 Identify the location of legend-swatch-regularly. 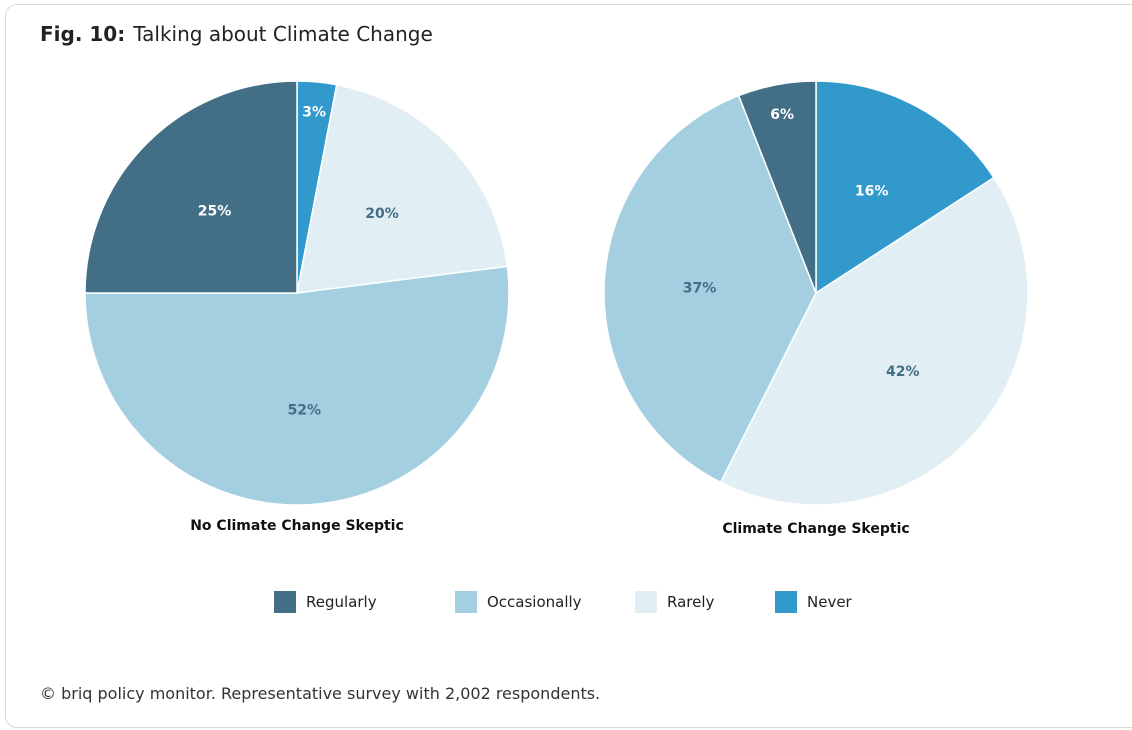
(285, 602).